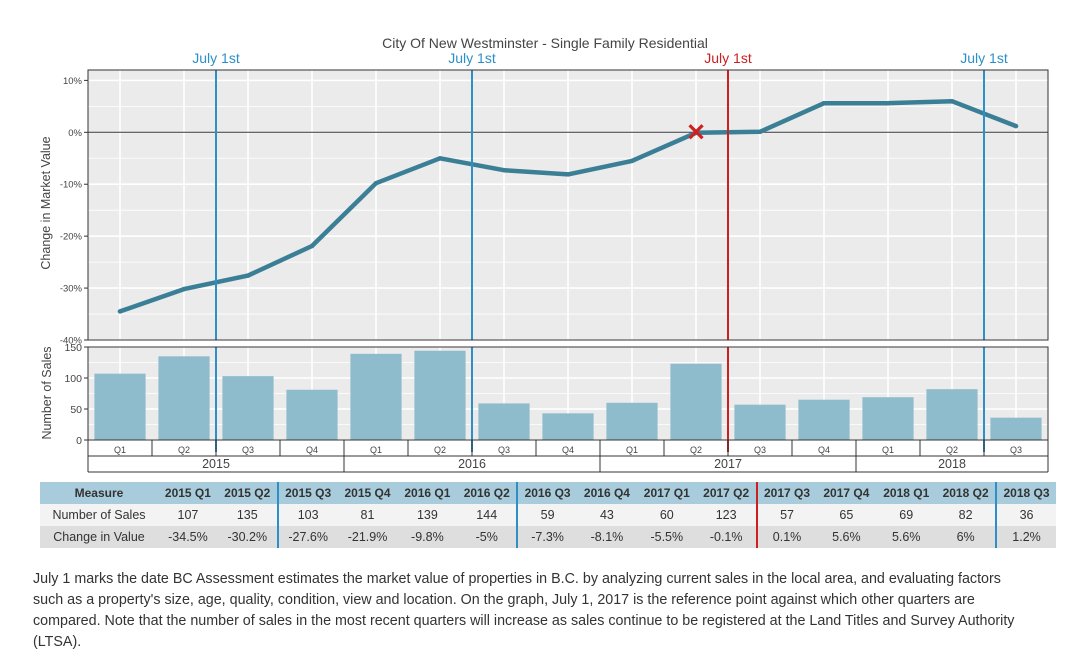 This screenshot has width=1080, height=672. Describe the element at coordinates (99, 537) in the screenshot. I see `table-row-label: Change in Value` at that location.